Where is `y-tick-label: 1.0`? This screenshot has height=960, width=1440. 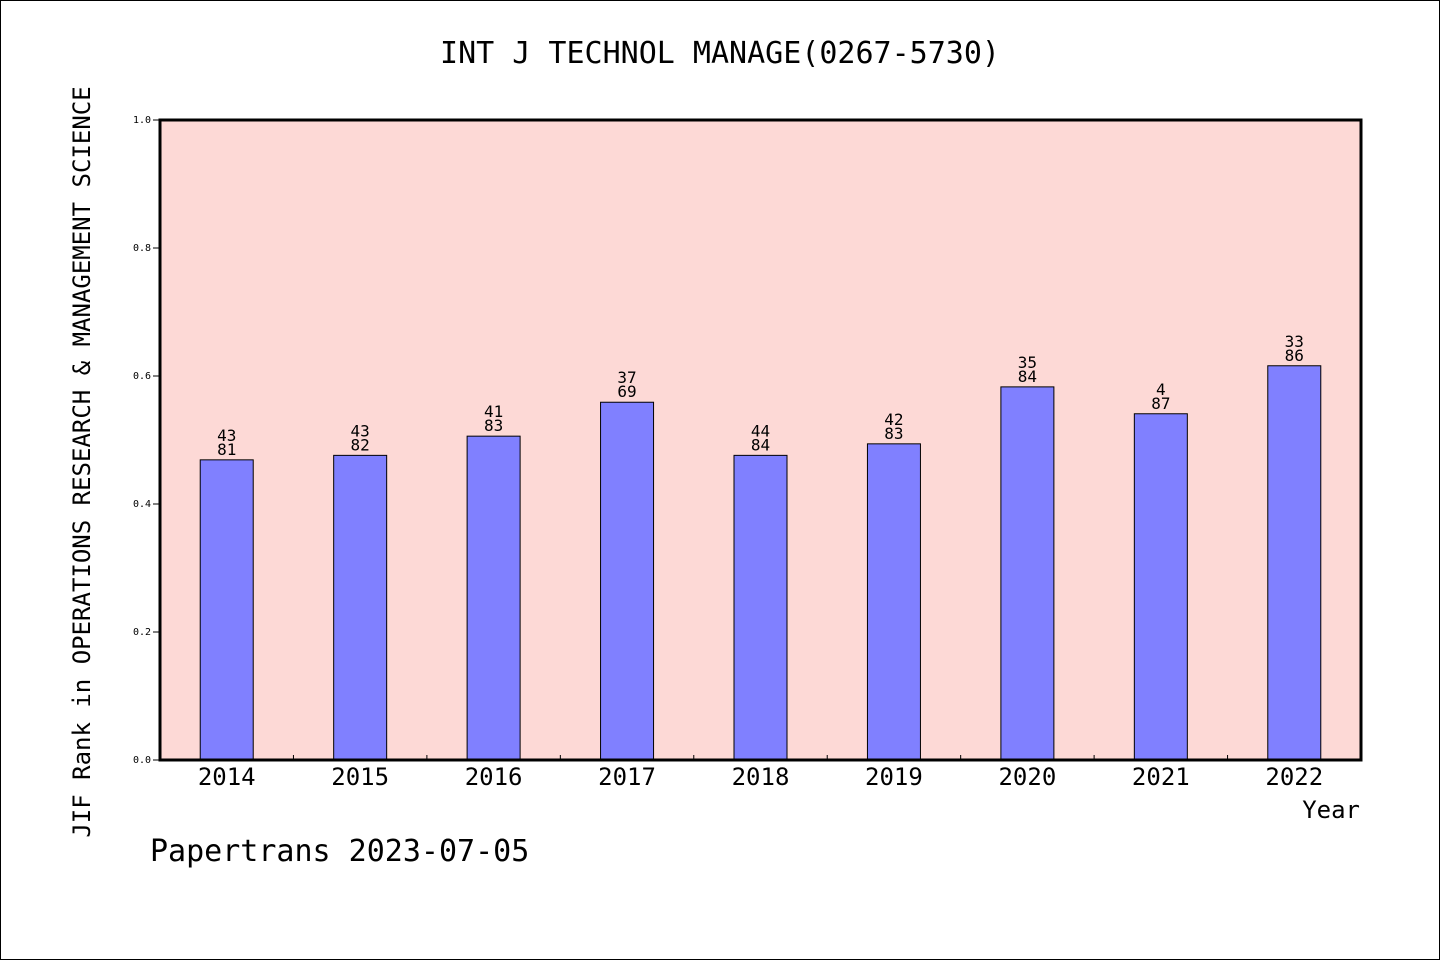
y-tick-label: 1.0 is located at coordinates (142, 120).